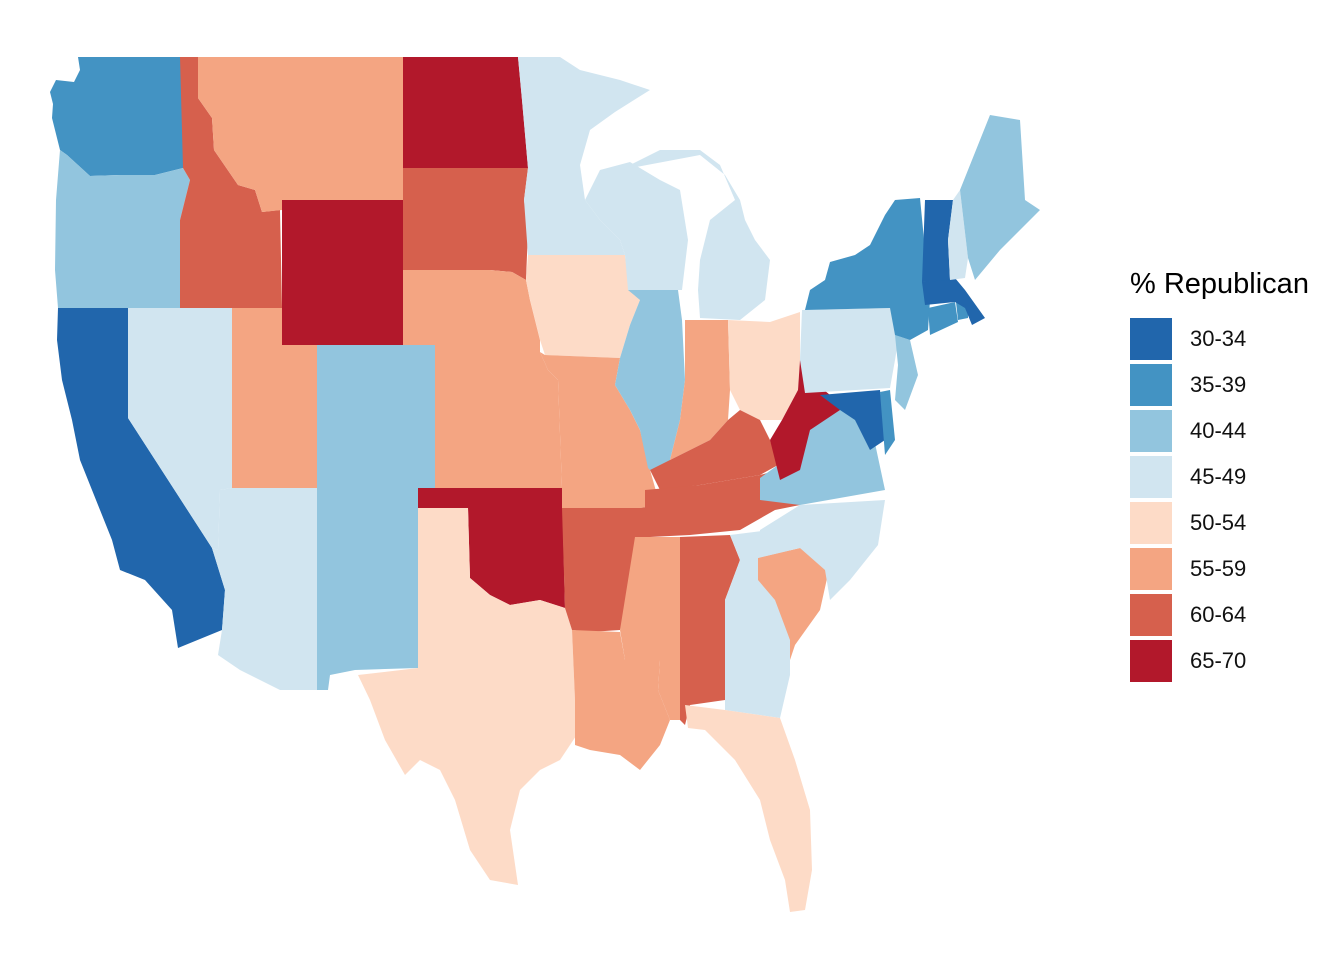 This screenshot has width=1344, height=960. Describe the element at coordinates (937, 241) in the screenshot. I see `state-vermont` at that location.